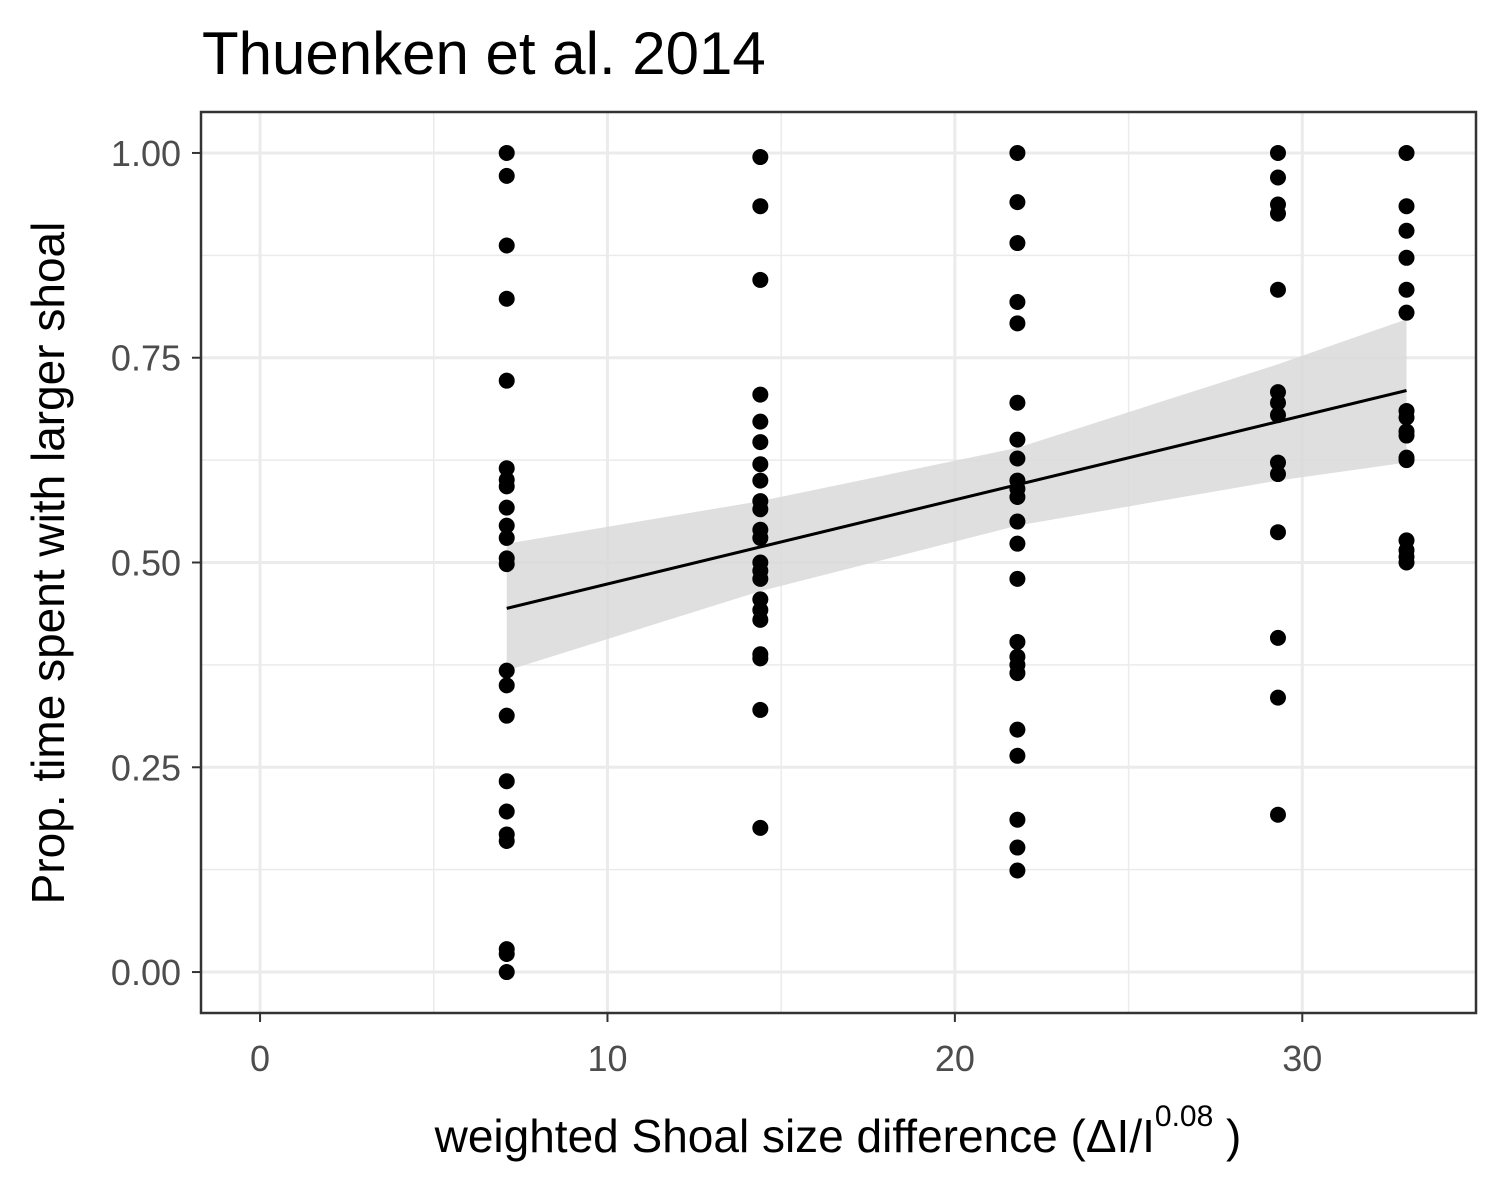 This screenshot has height=1200, width=1500. I want to click on regression-line, so click(956, 499).